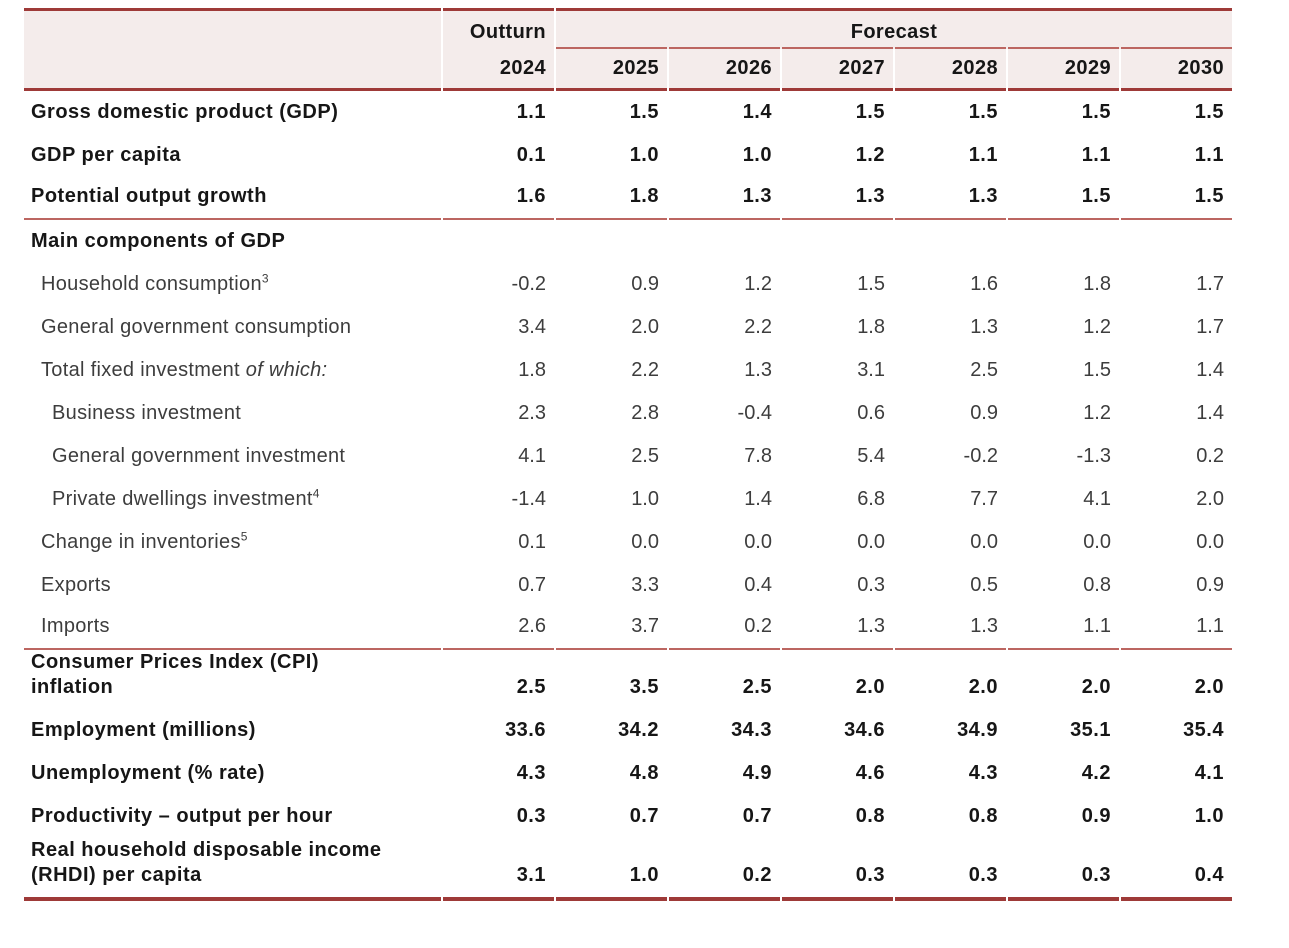  I want to click on row-label-cell: Productivity – output per hour, so click(232, 816).